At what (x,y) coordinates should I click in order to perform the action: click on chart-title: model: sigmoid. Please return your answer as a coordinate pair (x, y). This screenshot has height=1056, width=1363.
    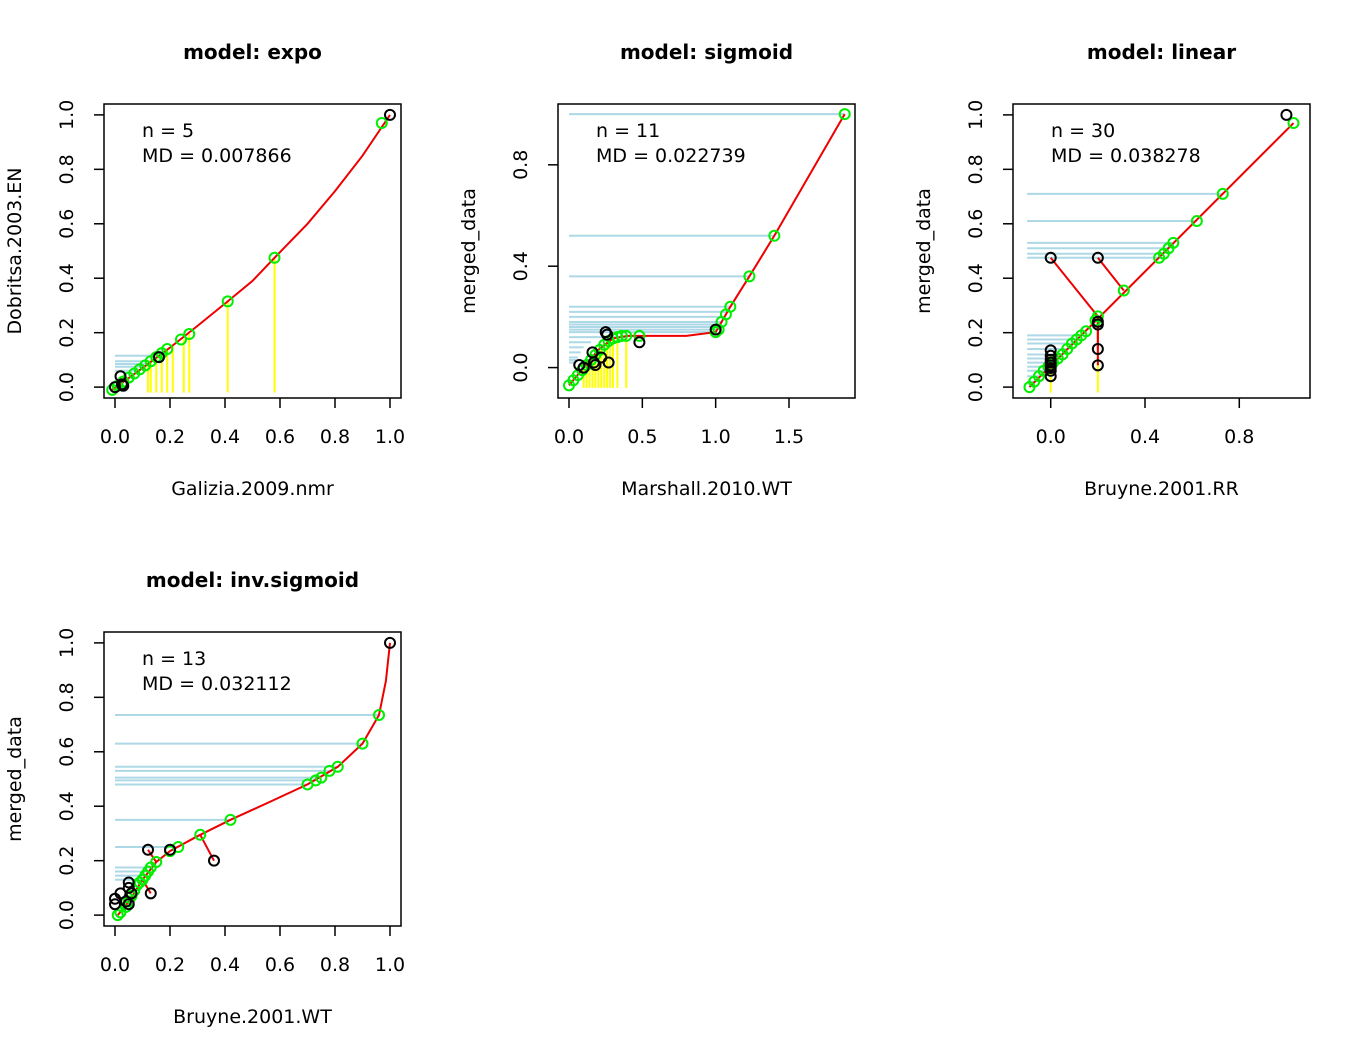
    Looking at the image, I should click on (706, 52).